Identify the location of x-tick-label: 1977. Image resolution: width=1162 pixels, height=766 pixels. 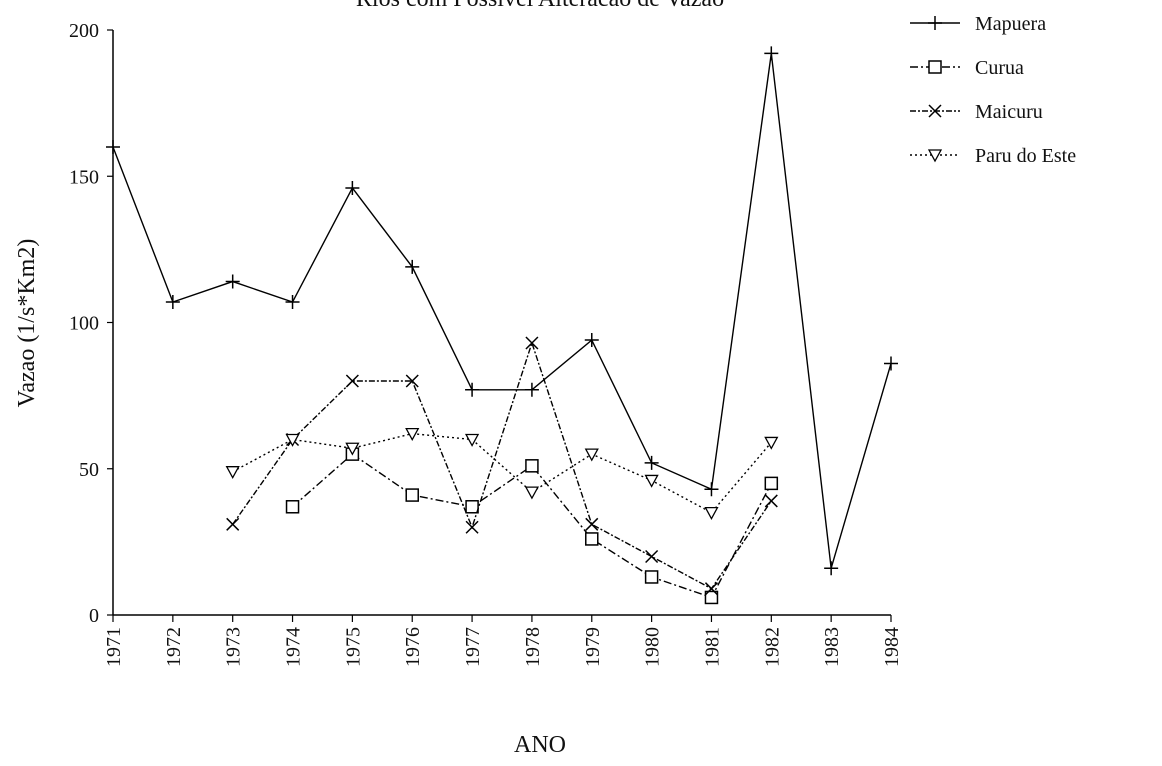
(473, 647).